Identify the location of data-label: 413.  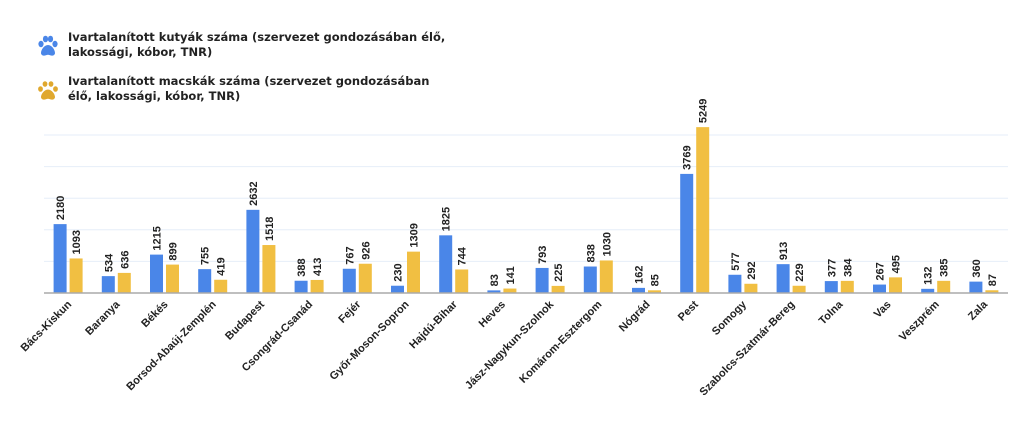
(318, 267).